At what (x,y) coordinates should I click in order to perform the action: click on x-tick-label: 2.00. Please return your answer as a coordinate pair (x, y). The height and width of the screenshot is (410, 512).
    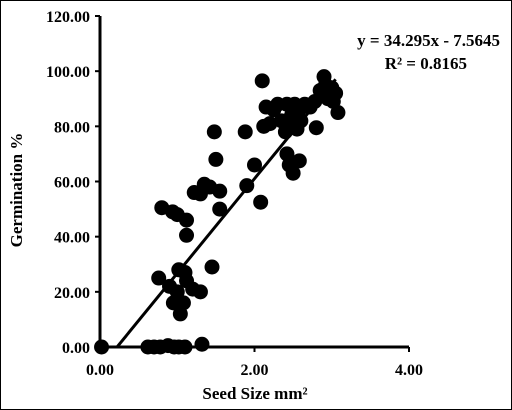
    Looking at the image, I should click on (255, 370).